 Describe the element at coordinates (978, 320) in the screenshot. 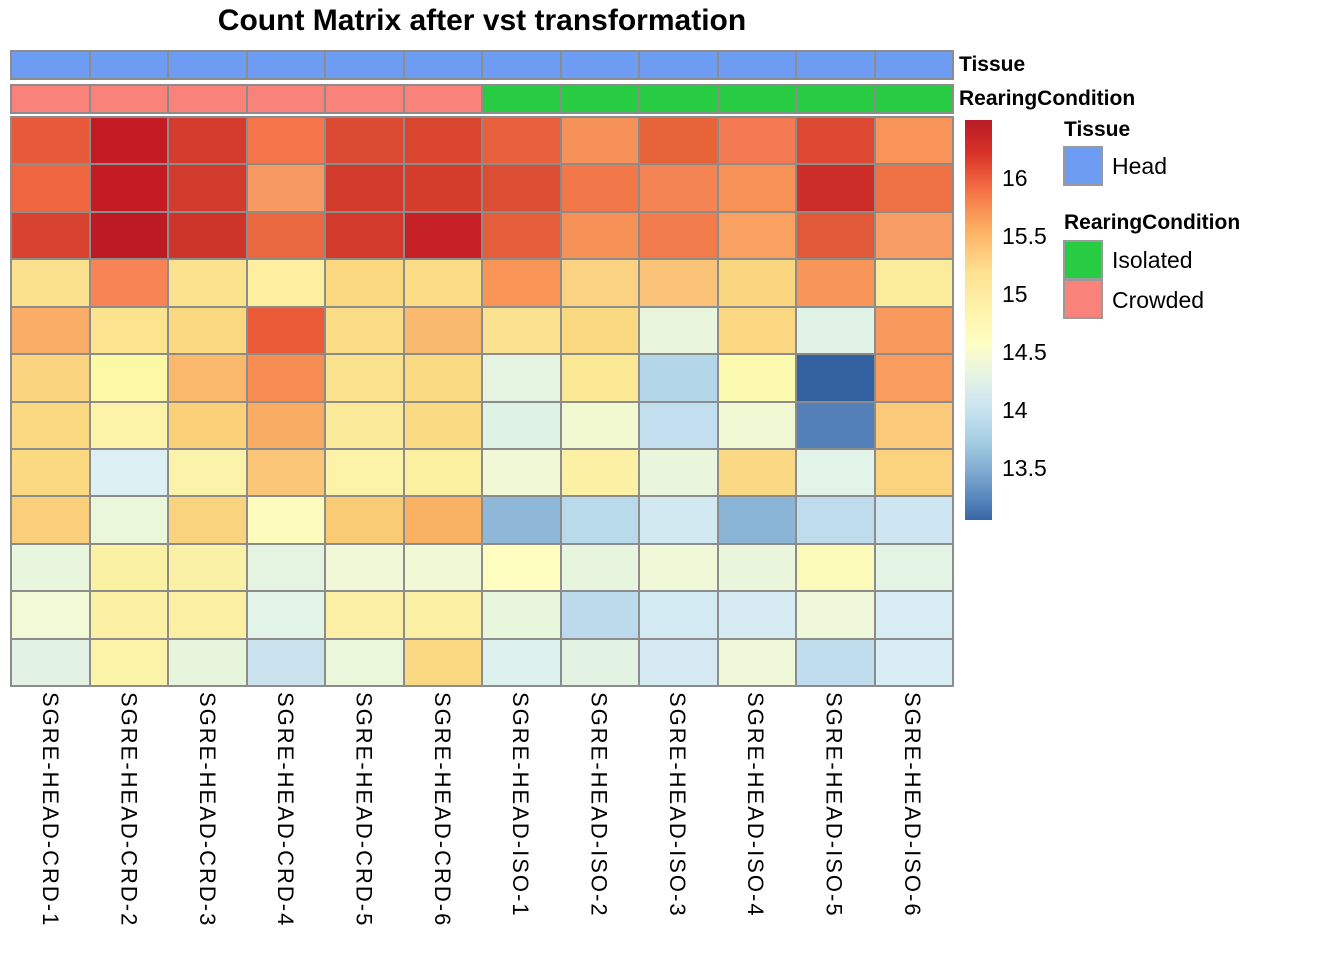

I see `colorbar-gradient` at that location.